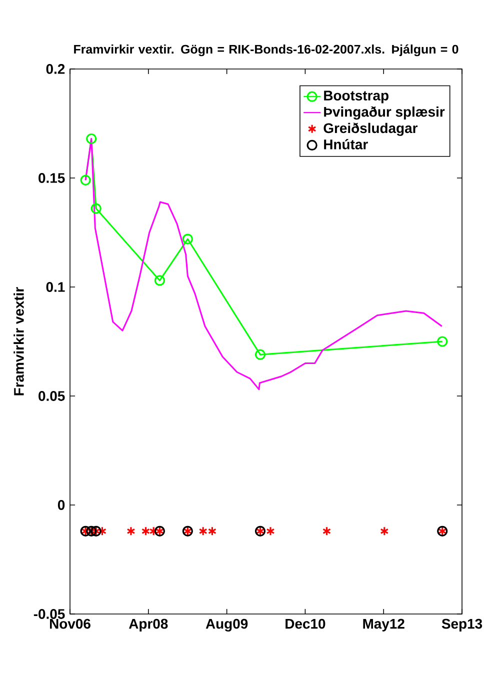  What do you see at coordinates (356, 97) in the screenshot?
I see `legend-label: Bootstrap` at bounding box center [356, 97].